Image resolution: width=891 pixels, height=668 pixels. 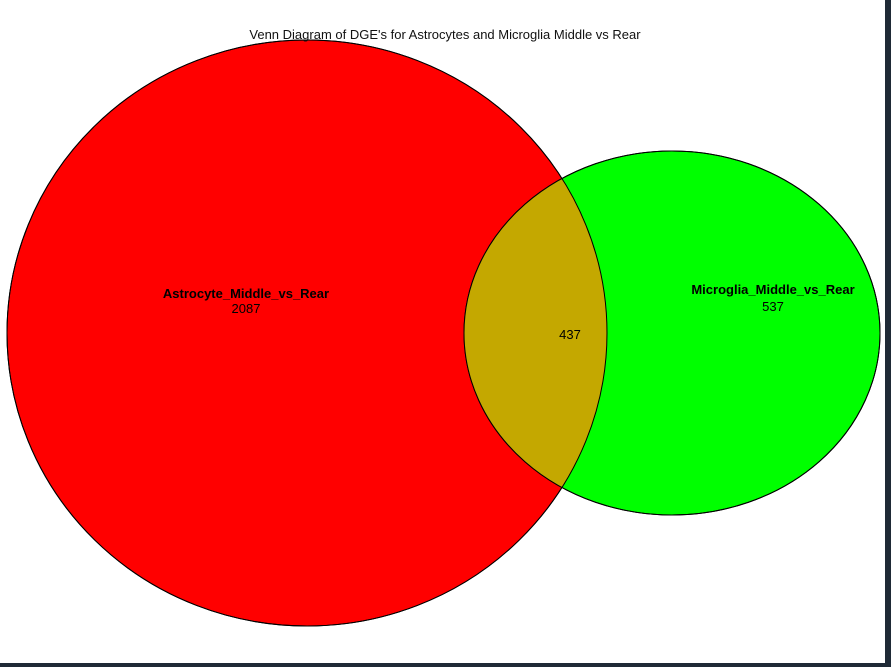 I want to click on right-border, so click(x=888, y=333).